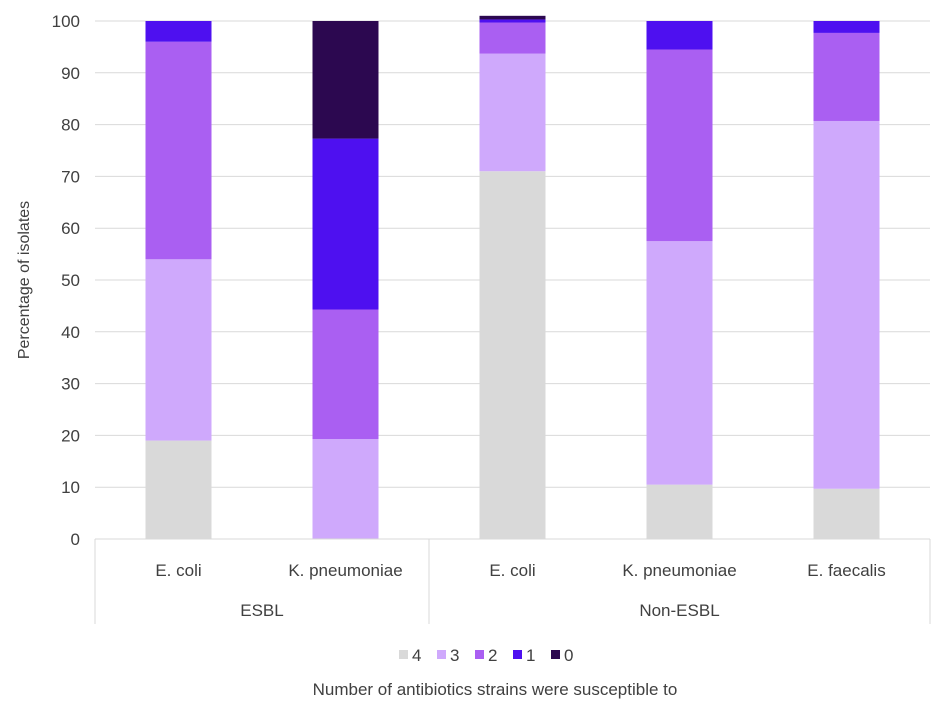 This screenshot has height=707, width=931. I want to click on y-tick-label: 20, so click(70, 435).